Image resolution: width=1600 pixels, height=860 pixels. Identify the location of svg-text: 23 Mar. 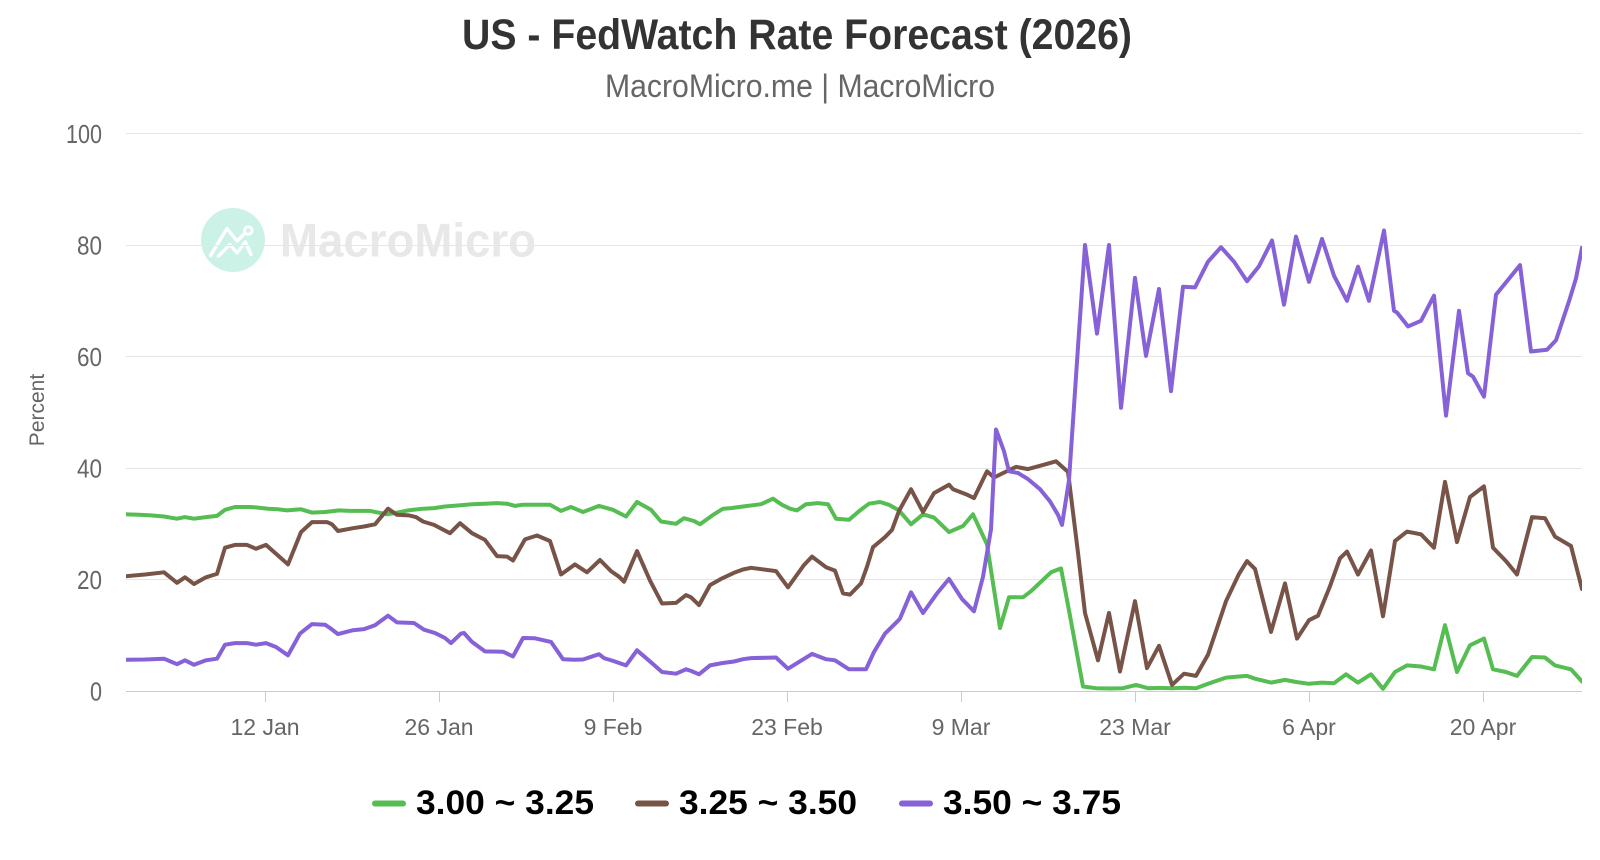
(1135, 727).